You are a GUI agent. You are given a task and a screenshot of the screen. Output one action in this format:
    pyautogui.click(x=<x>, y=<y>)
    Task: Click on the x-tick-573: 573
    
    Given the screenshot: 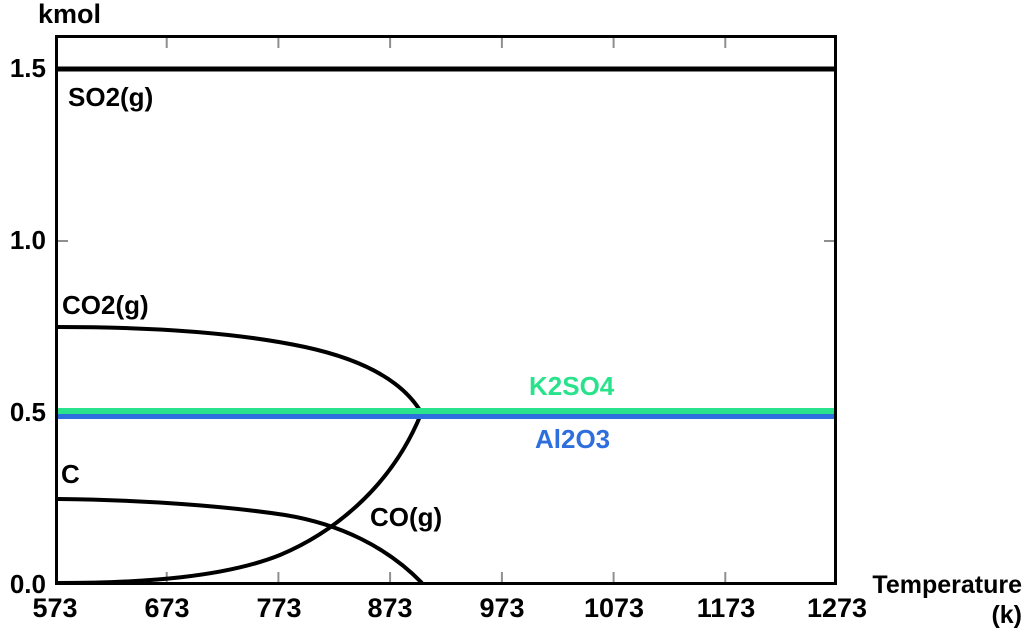 What is the action you would take?
    pyautogui.click(x=55, y=608)
    